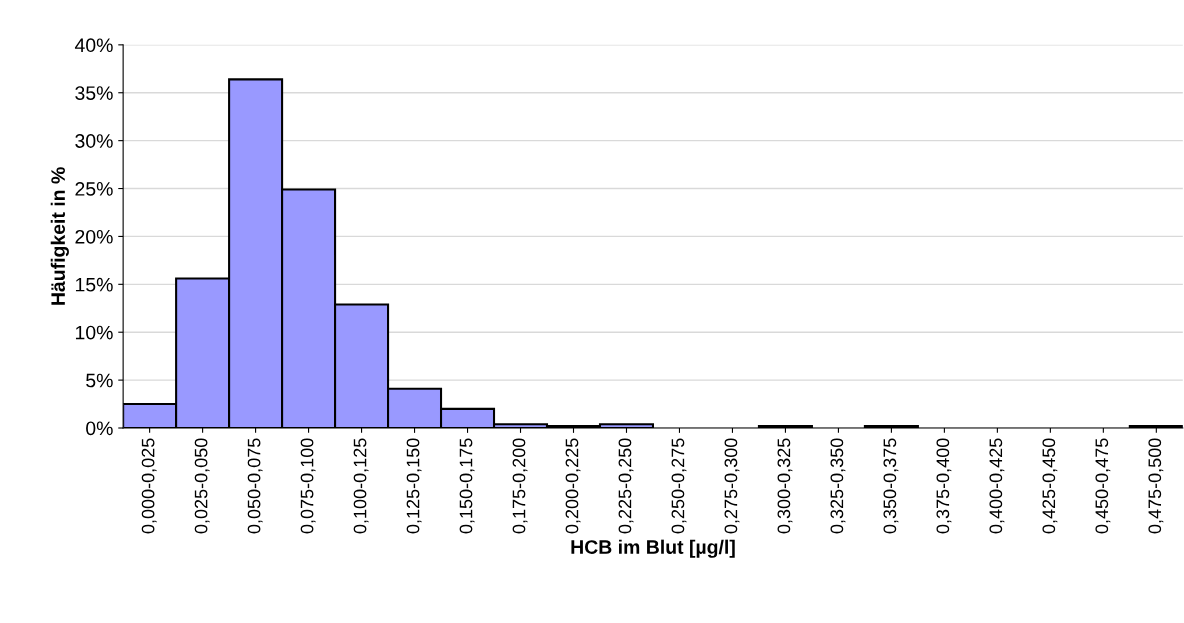  What do you see at coordinates (59, 236) in the screenshot?
I see `y-axis-title: Häufigkeit in %` at bounding box center [59, 236].